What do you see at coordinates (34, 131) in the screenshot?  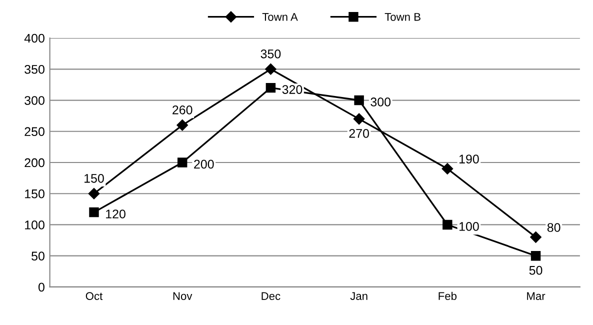 I see `y-tick-label: 250` at bounding box center [34, 131].